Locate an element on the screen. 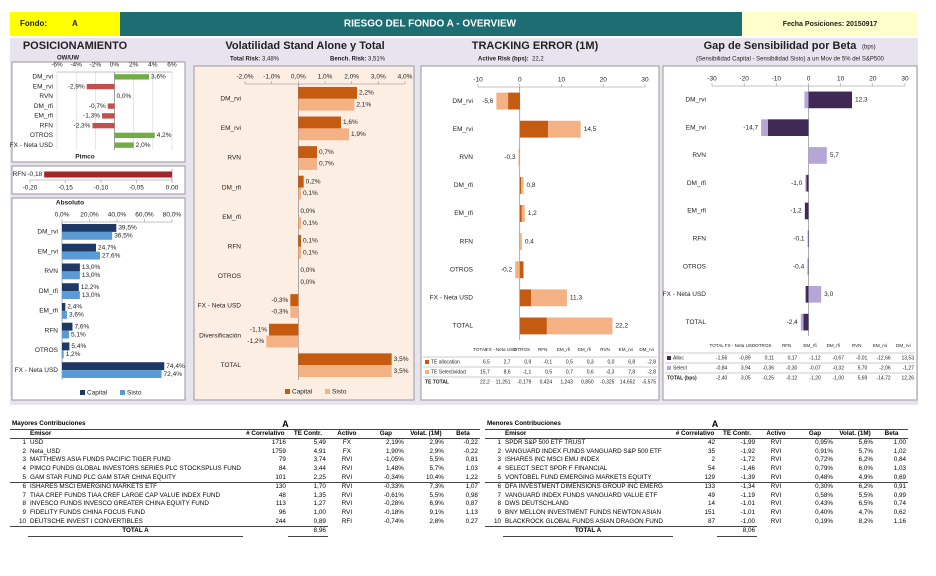  total-label: -2,4 is located at coordinates (793, 322).